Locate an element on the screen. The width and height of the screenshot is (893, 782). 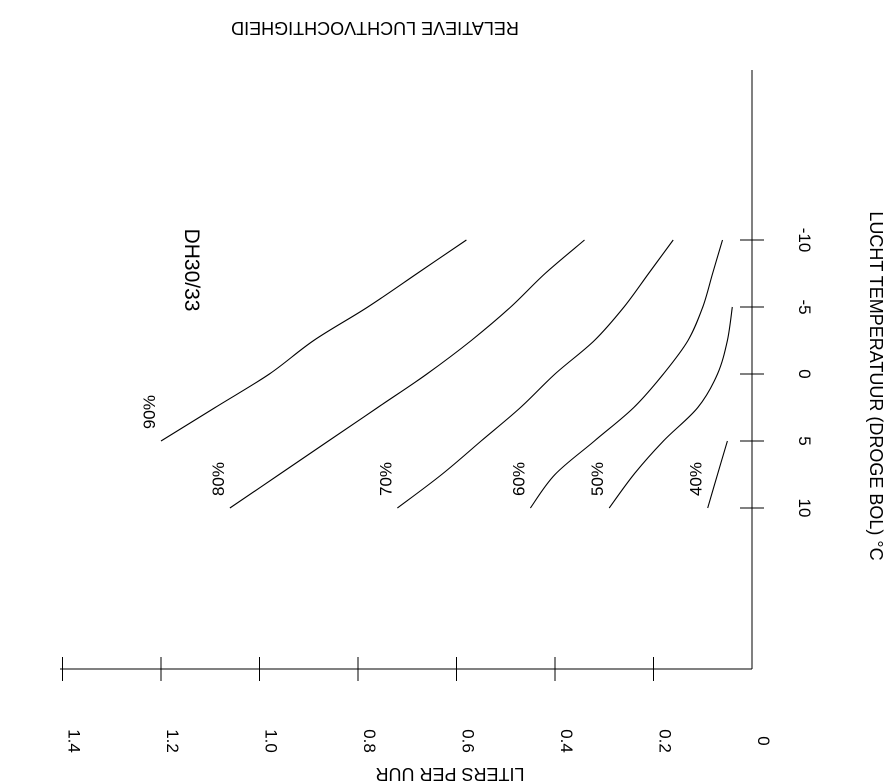
series-line-40pct is located at coordinates (717, 474).